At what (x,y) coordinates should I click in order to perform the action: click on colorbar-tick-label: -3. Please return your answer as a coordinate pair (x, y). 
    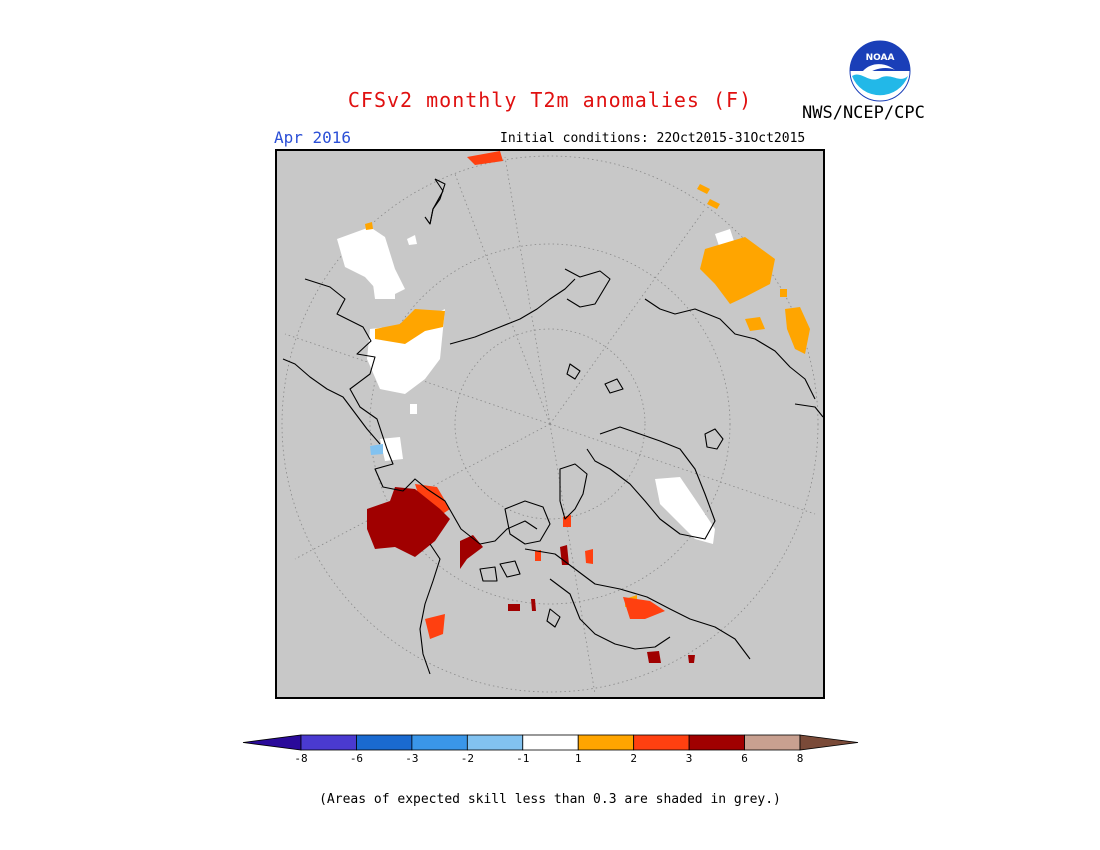
    Looking at the image, I should click on (411, 758).